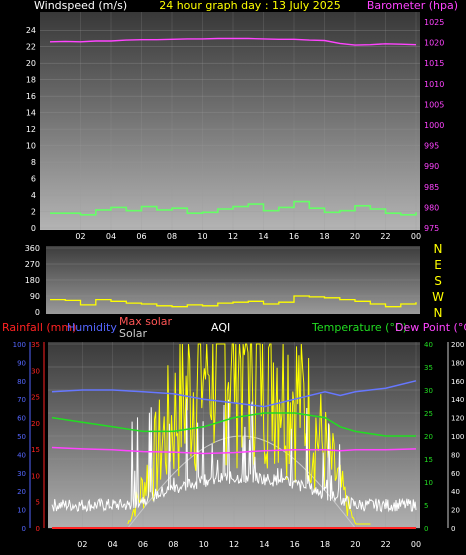 This screenshot has height=555, width=466. I want to click on temperature-tick-label: 40, so click(428, 345).